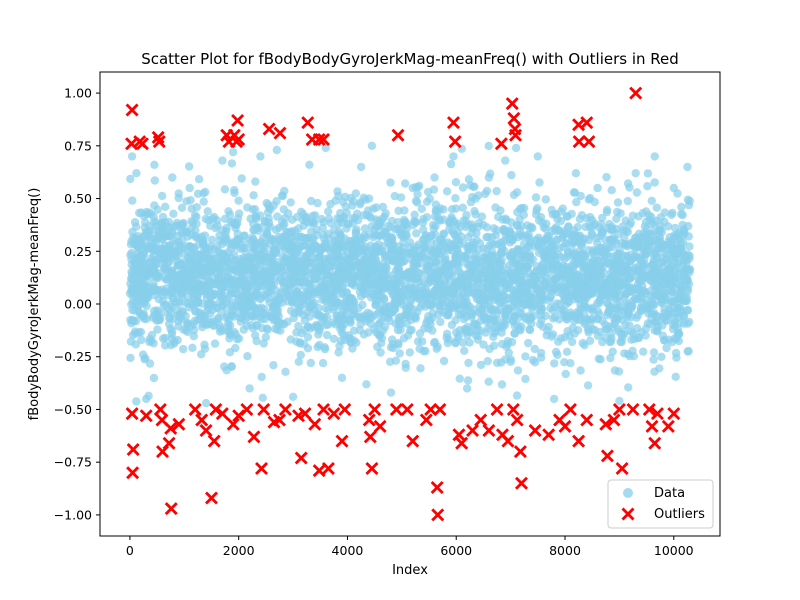 This screenshot has height=600, width=800. Describe the element at coordinates (410, 570) in the screenshot. I see `x-axis-label: Index` at that location.